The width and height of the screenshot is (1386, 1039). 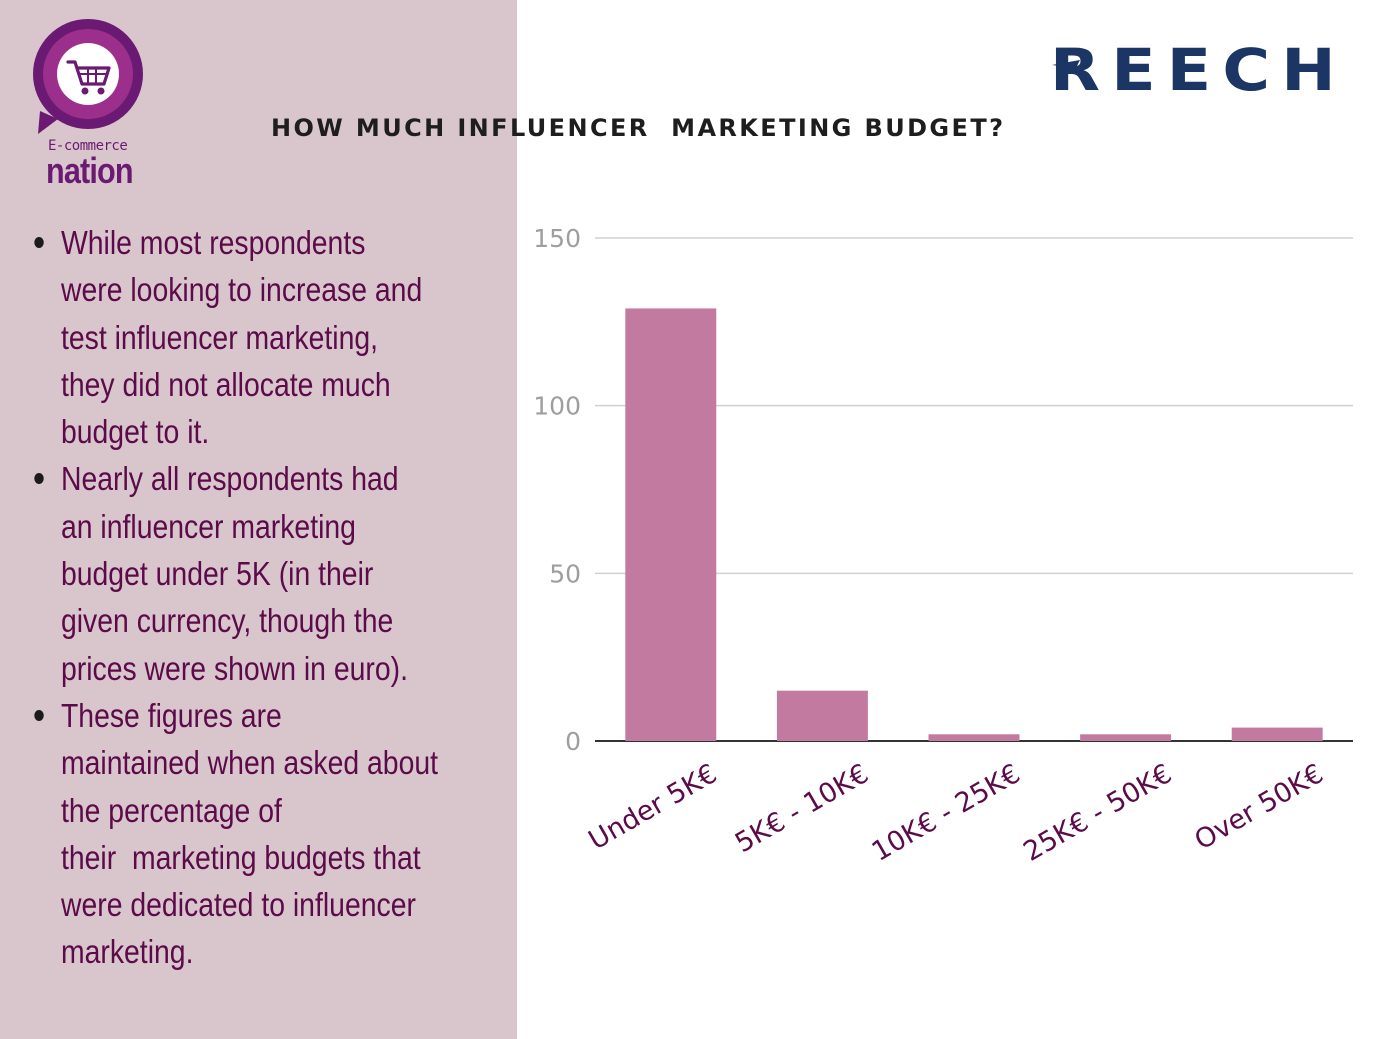 I want to click on ecommerce-nation-logo: E-commerce nation, so click(x=90, y=106).